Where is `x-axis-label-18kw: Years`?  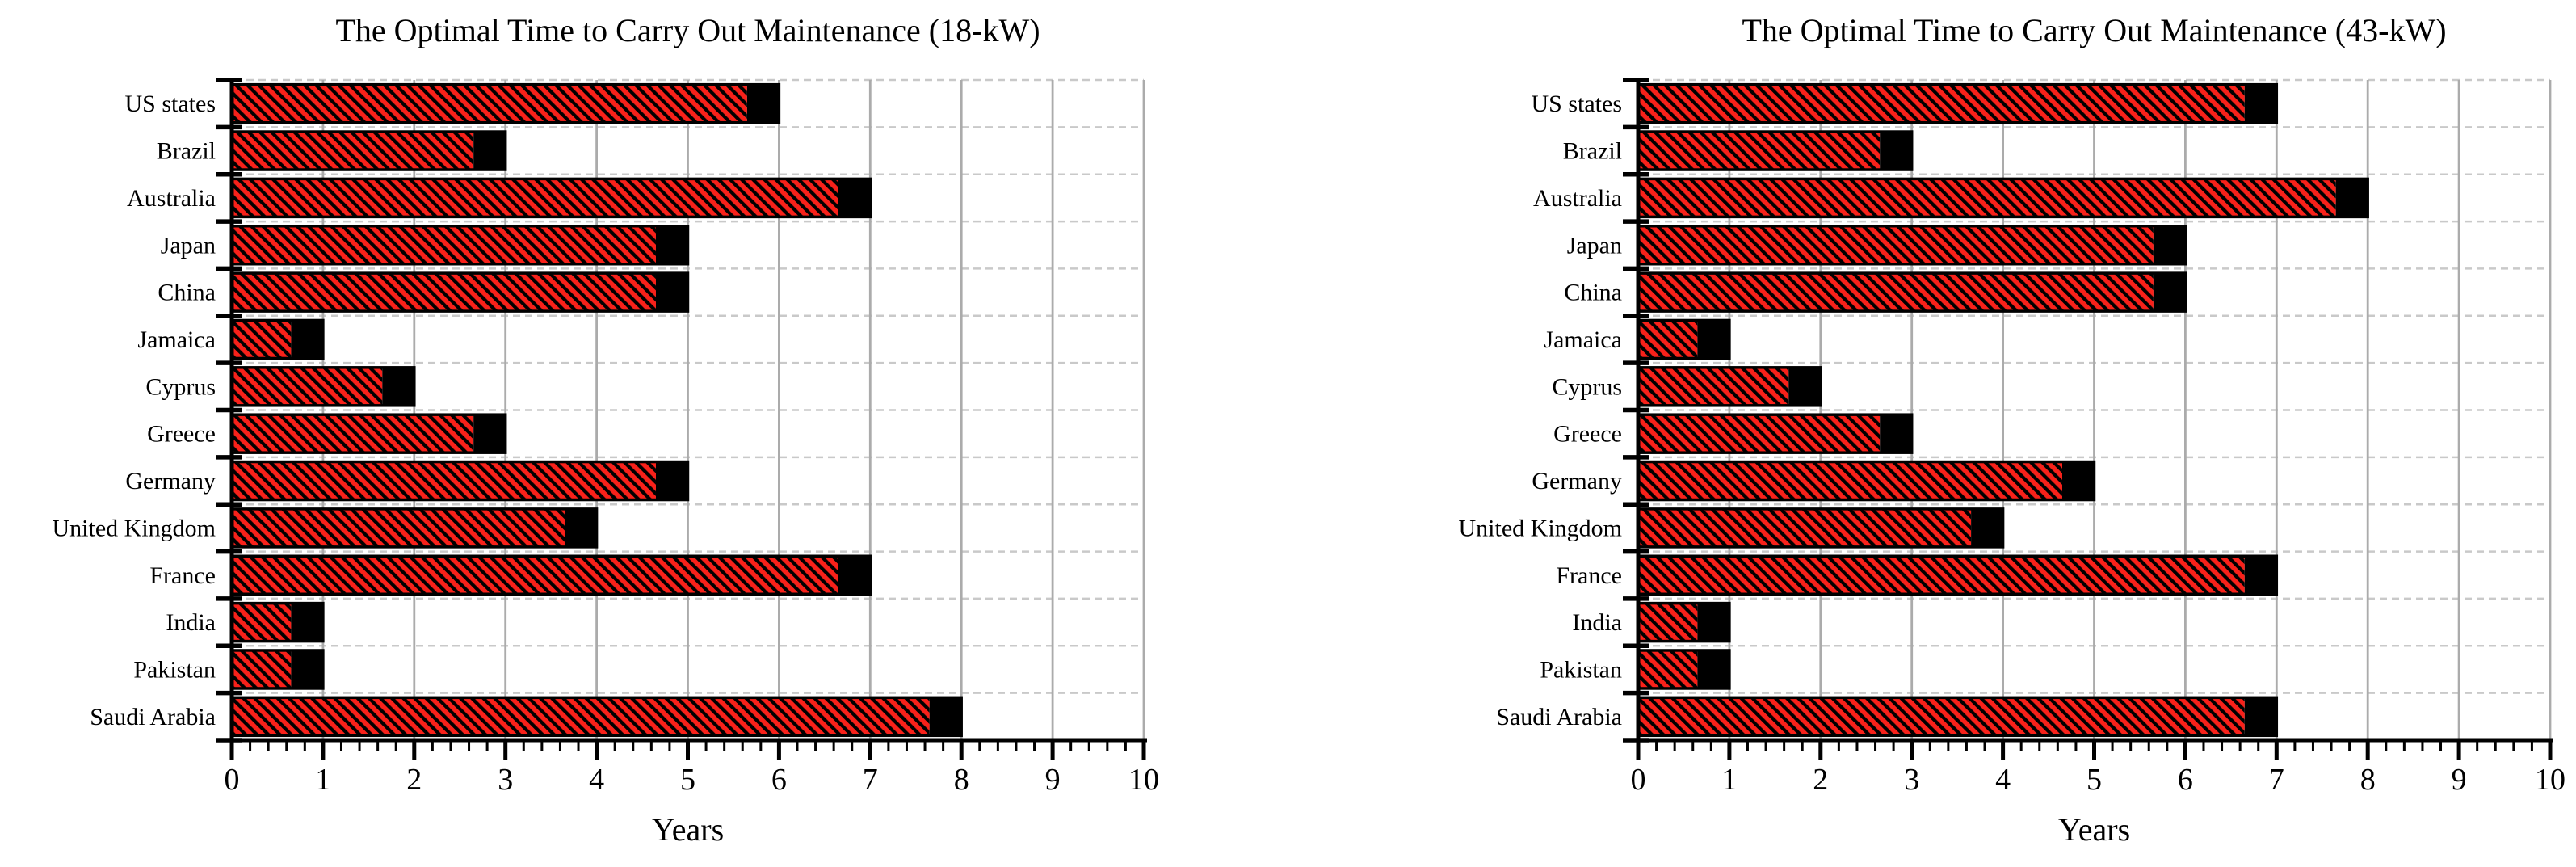 x-axis-label-18kw: Years is located at coordinates (688, 829).